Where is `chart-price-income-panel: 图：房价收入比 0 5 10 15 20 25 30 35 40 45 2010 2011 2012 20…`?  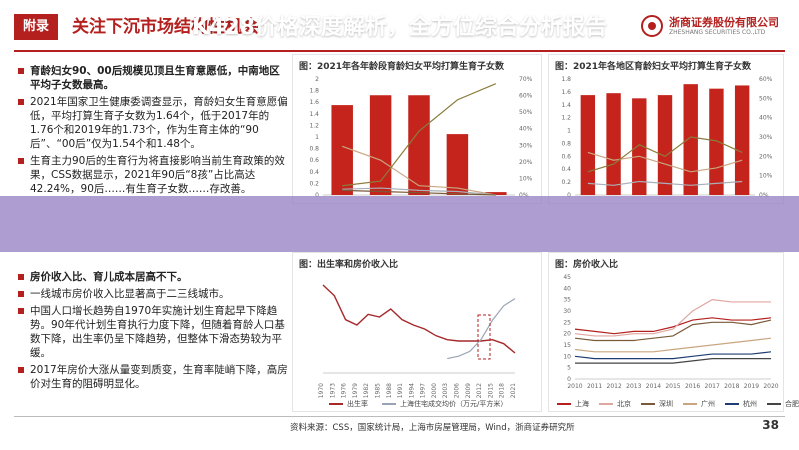
chart-price-income-panel: 图：房价收入比 0 5 10 15 20 25 30 35 40 45 2010 2011 2012 20… is located at coordinates (673, 332).